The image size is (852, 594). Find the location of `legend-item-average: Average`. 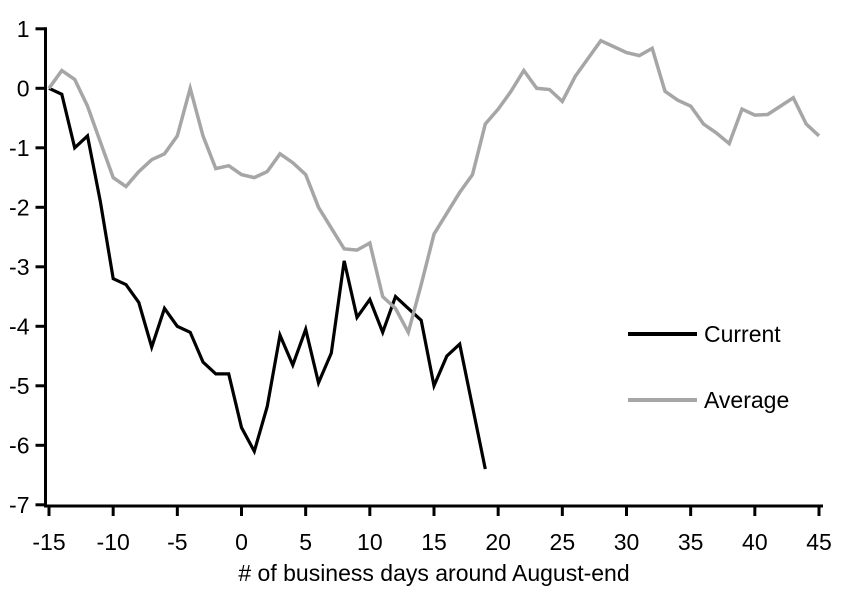

legend-item-average: Average is located at coordinates (708, 400).